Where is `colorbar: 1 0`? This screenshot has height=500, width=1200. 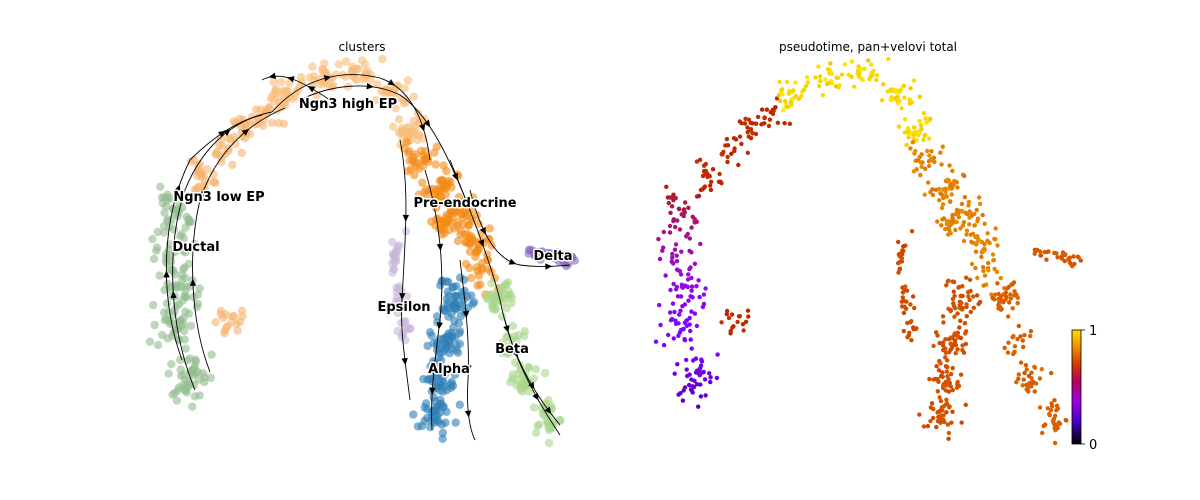
colorbar: 1 0 is located at coordinates (1084, 388).